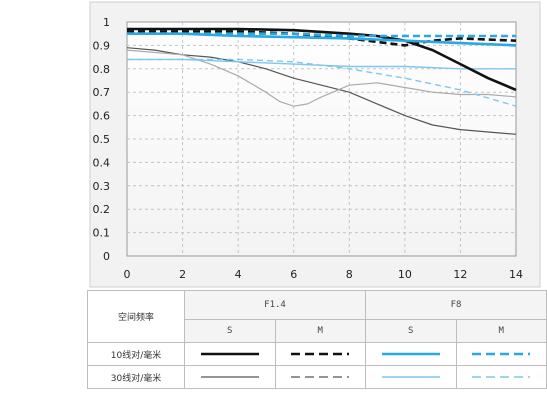  I want to click on y-tick-label: 0.3, so click(102, 186).